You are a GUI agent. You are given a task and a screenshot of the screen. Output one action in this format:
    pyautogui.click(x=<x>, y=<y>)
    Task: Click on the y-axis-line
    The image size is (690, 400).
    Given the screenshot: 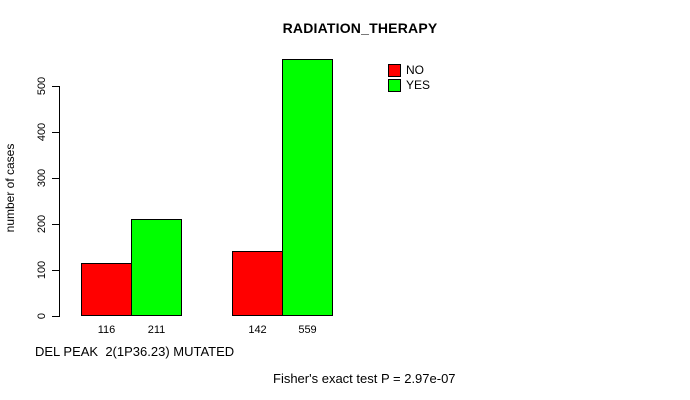 What is the action you would take?
    pyautogui.click(x=59, y=201)
    